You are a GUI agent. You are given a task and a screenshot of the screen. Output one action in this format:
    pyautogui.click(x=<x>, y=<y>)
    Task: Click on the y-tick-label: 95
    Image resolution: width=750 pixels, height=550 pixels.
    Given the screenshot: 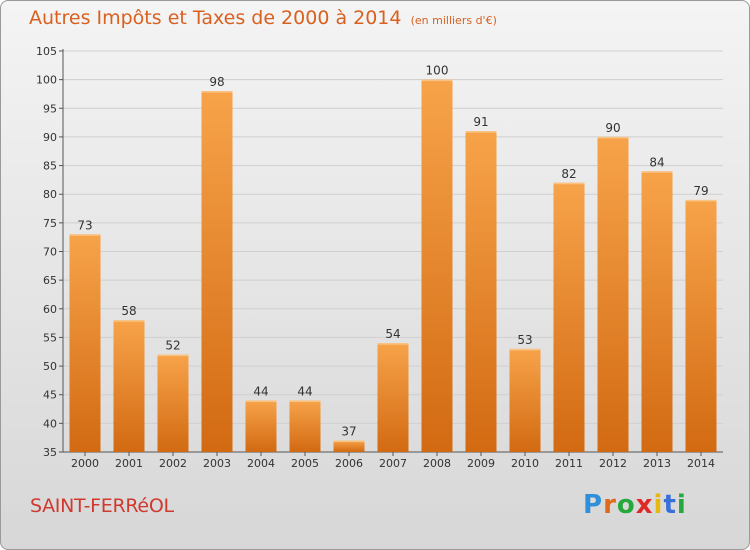 What is the action you would take?
    pyautogui.click(x=50, y=108)
    